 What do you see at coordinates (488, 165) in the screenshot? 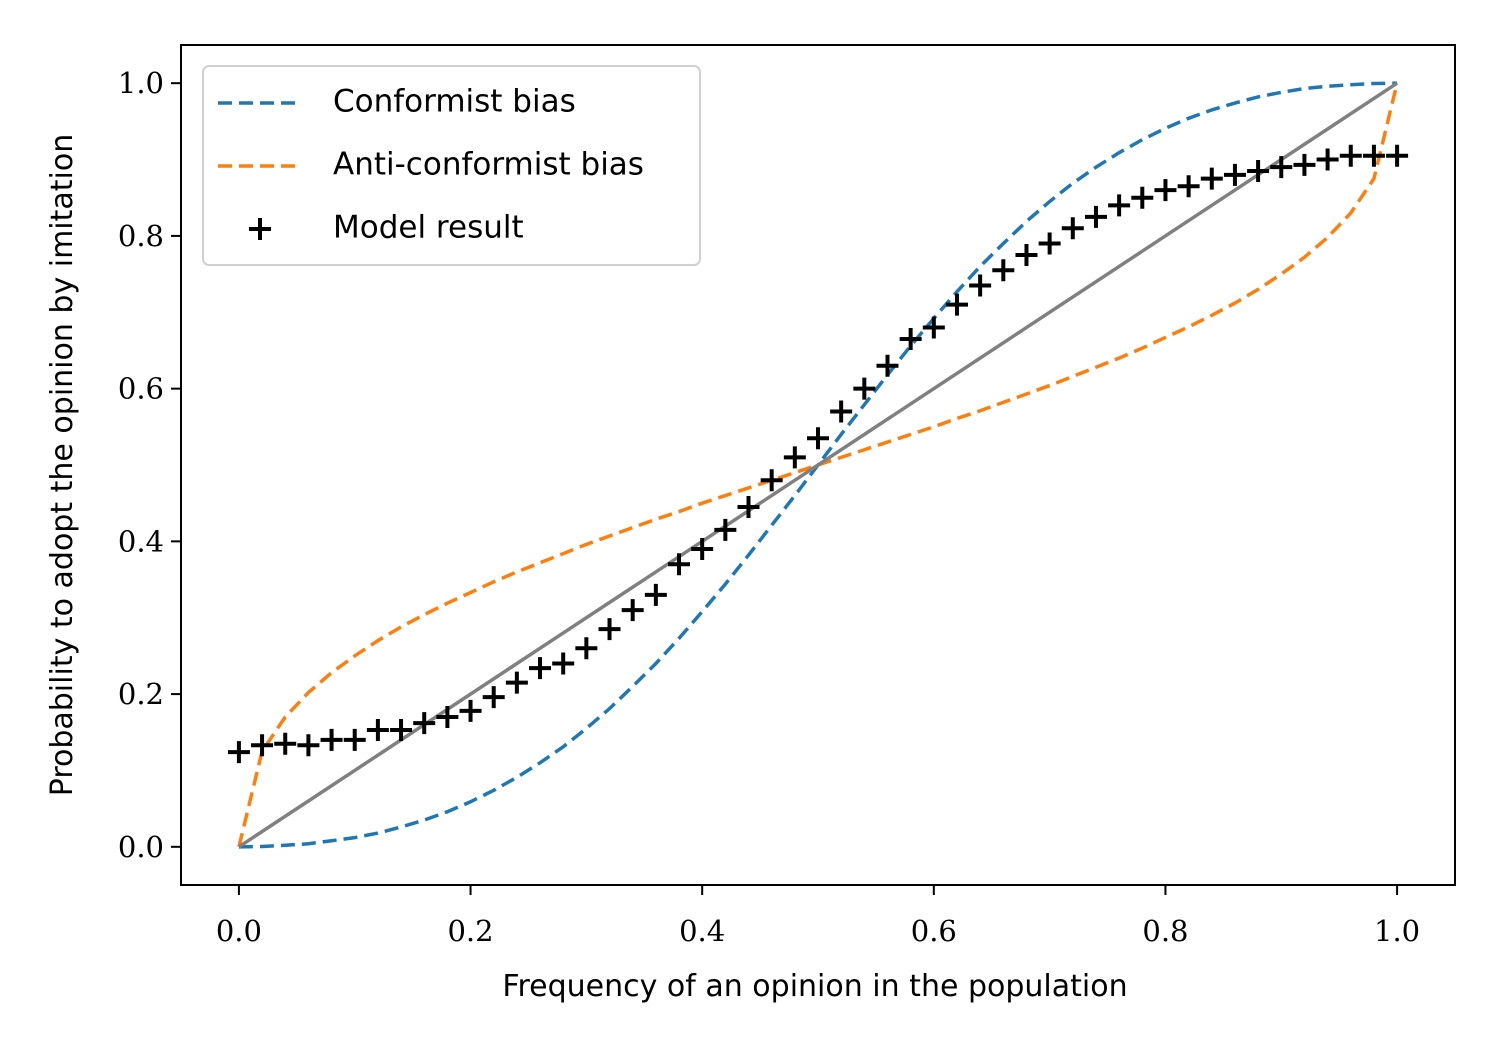
I see `legend-label: Anti-conformist bias` at bounding box center [488, 165].